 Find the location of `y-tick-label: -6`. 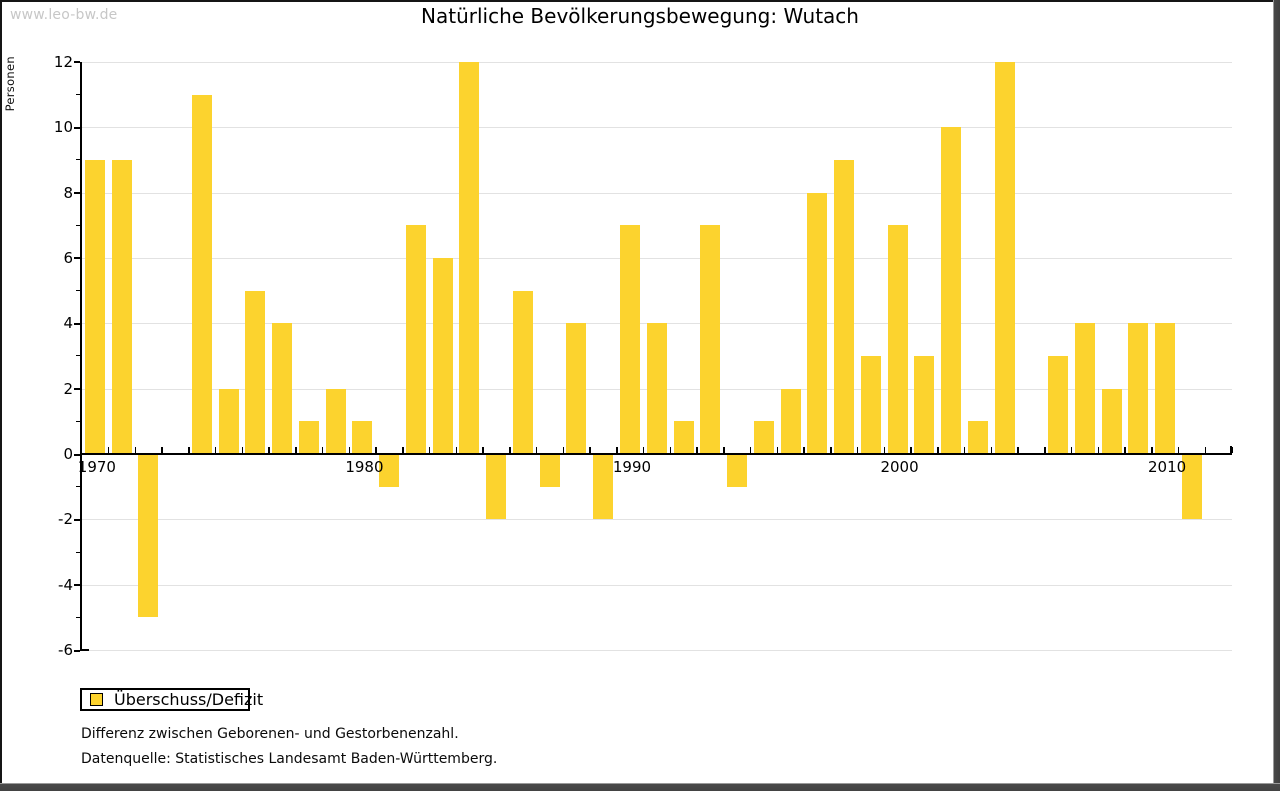

y-tick-label: -6 is located at coordinates (65, 650).